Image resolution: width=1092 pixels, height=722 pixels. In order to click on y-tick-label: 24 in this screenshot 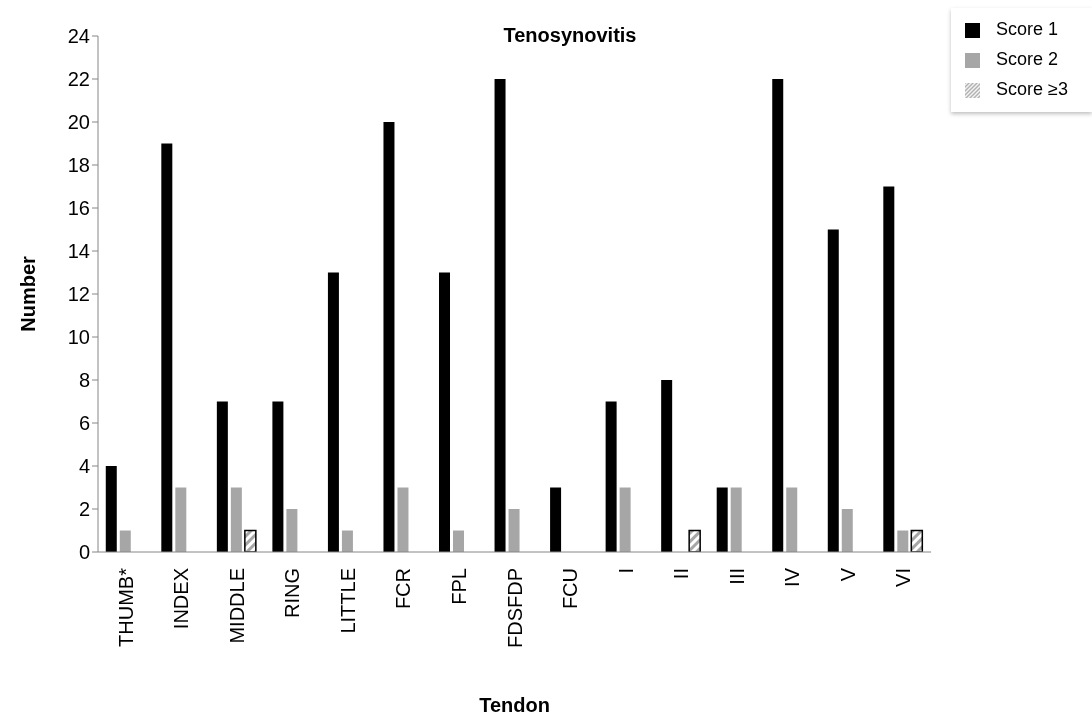, I will do `click(78, 36)`.